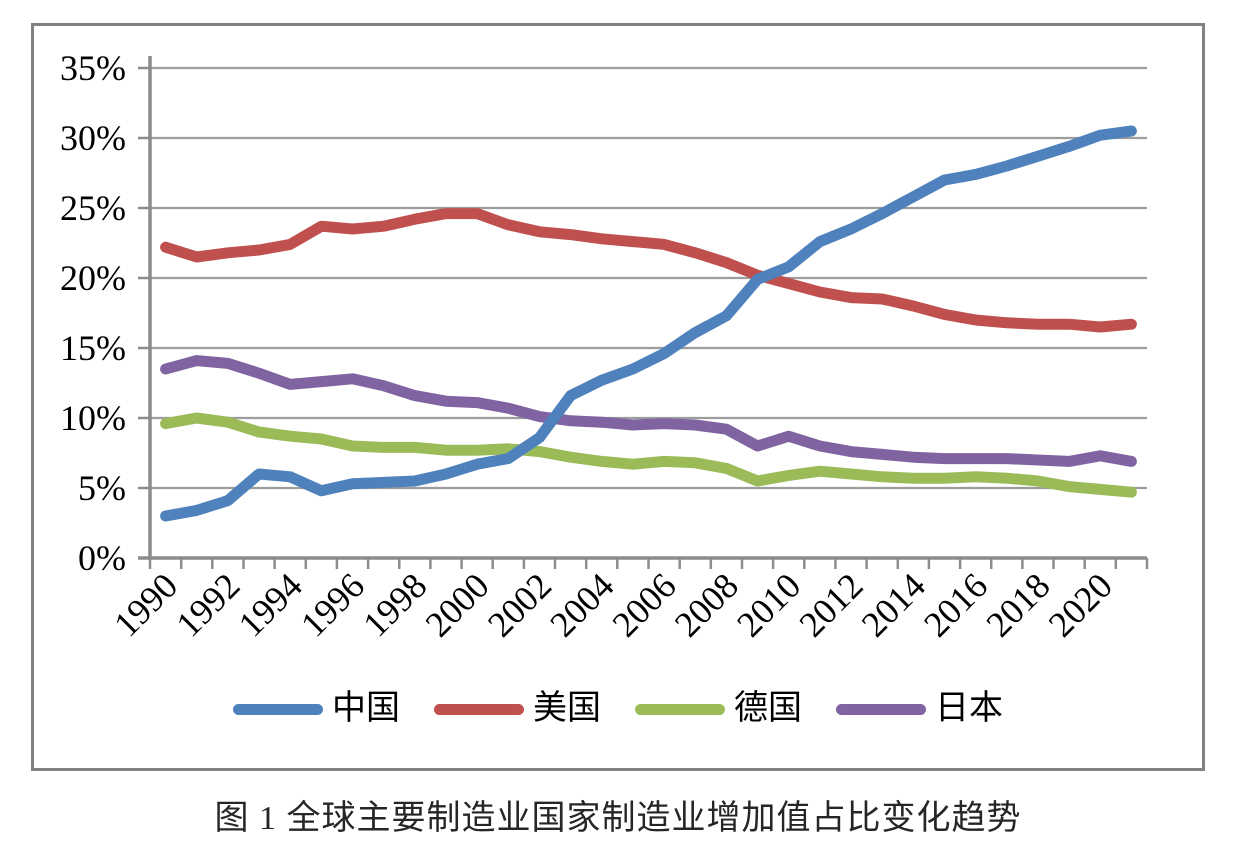  What do you see at coordinates (93, 68) in the screenshot?
I see `y-axis-label: 35%` at bounding box center [93, 68].